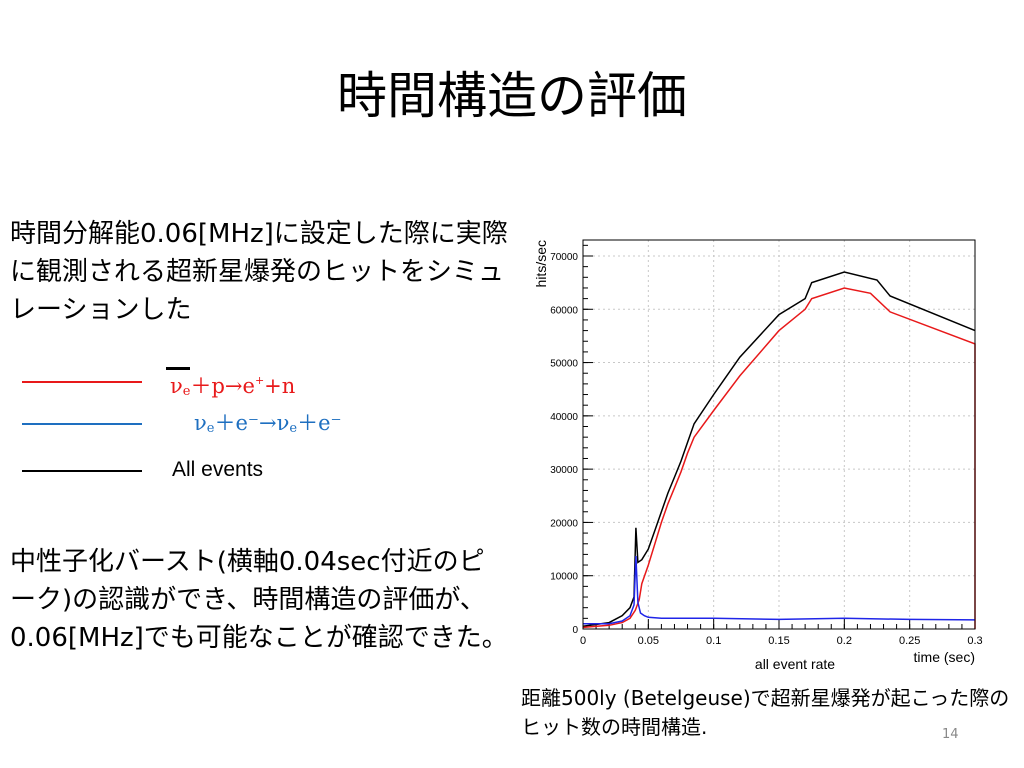 The height and width of the screenshot is (768, 1024). I want to click on x-tick-label: 0.25, so click(909, 641).